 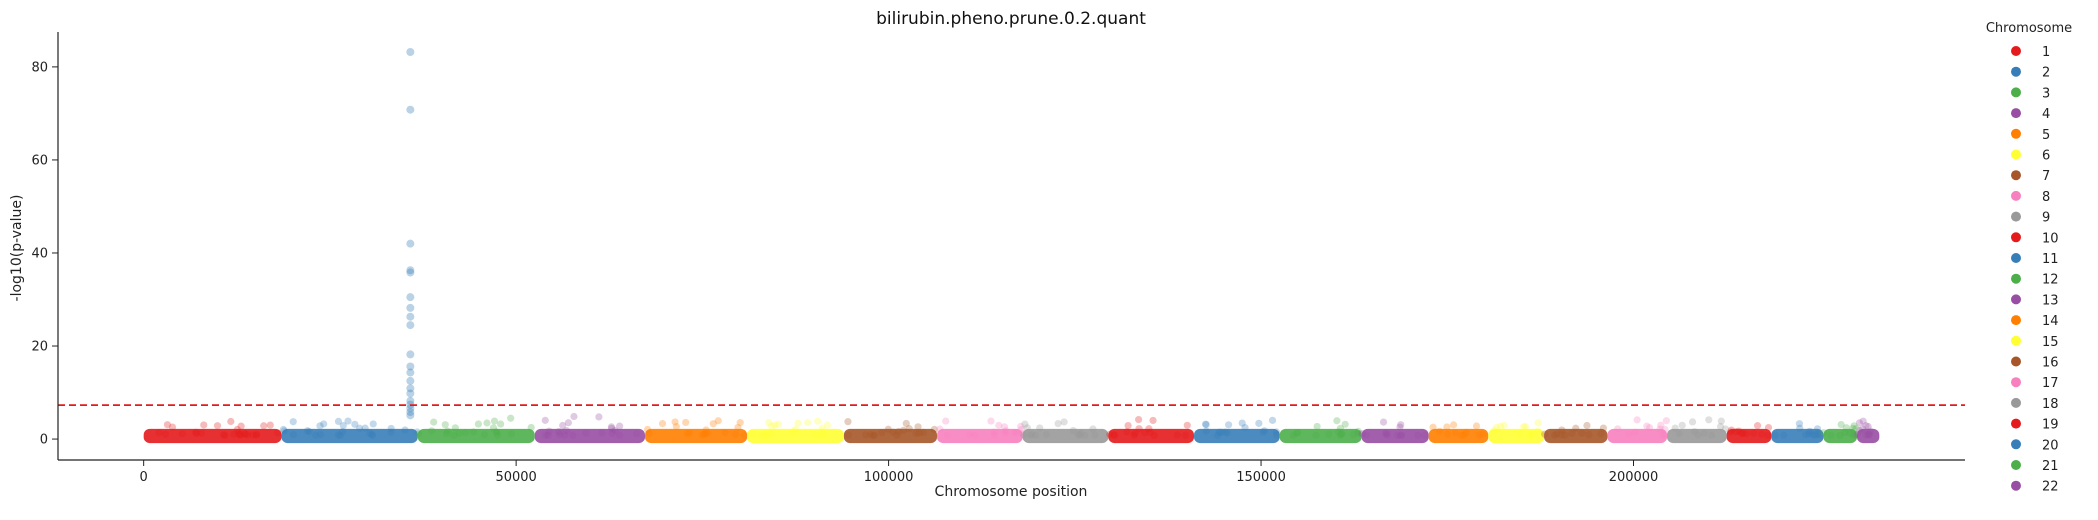 What do you see at coordinates (981, 430) in the screenshot?
I see `chromosome-8-points` at bounding box center [981, 430].